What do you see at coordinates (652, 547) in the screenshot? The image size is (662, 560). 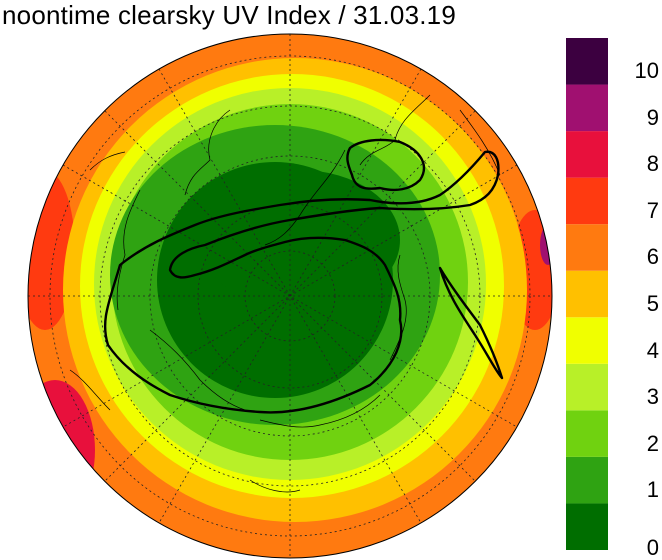 I see `colorbar-tick-label: 0` at bounding box center [652, 547].